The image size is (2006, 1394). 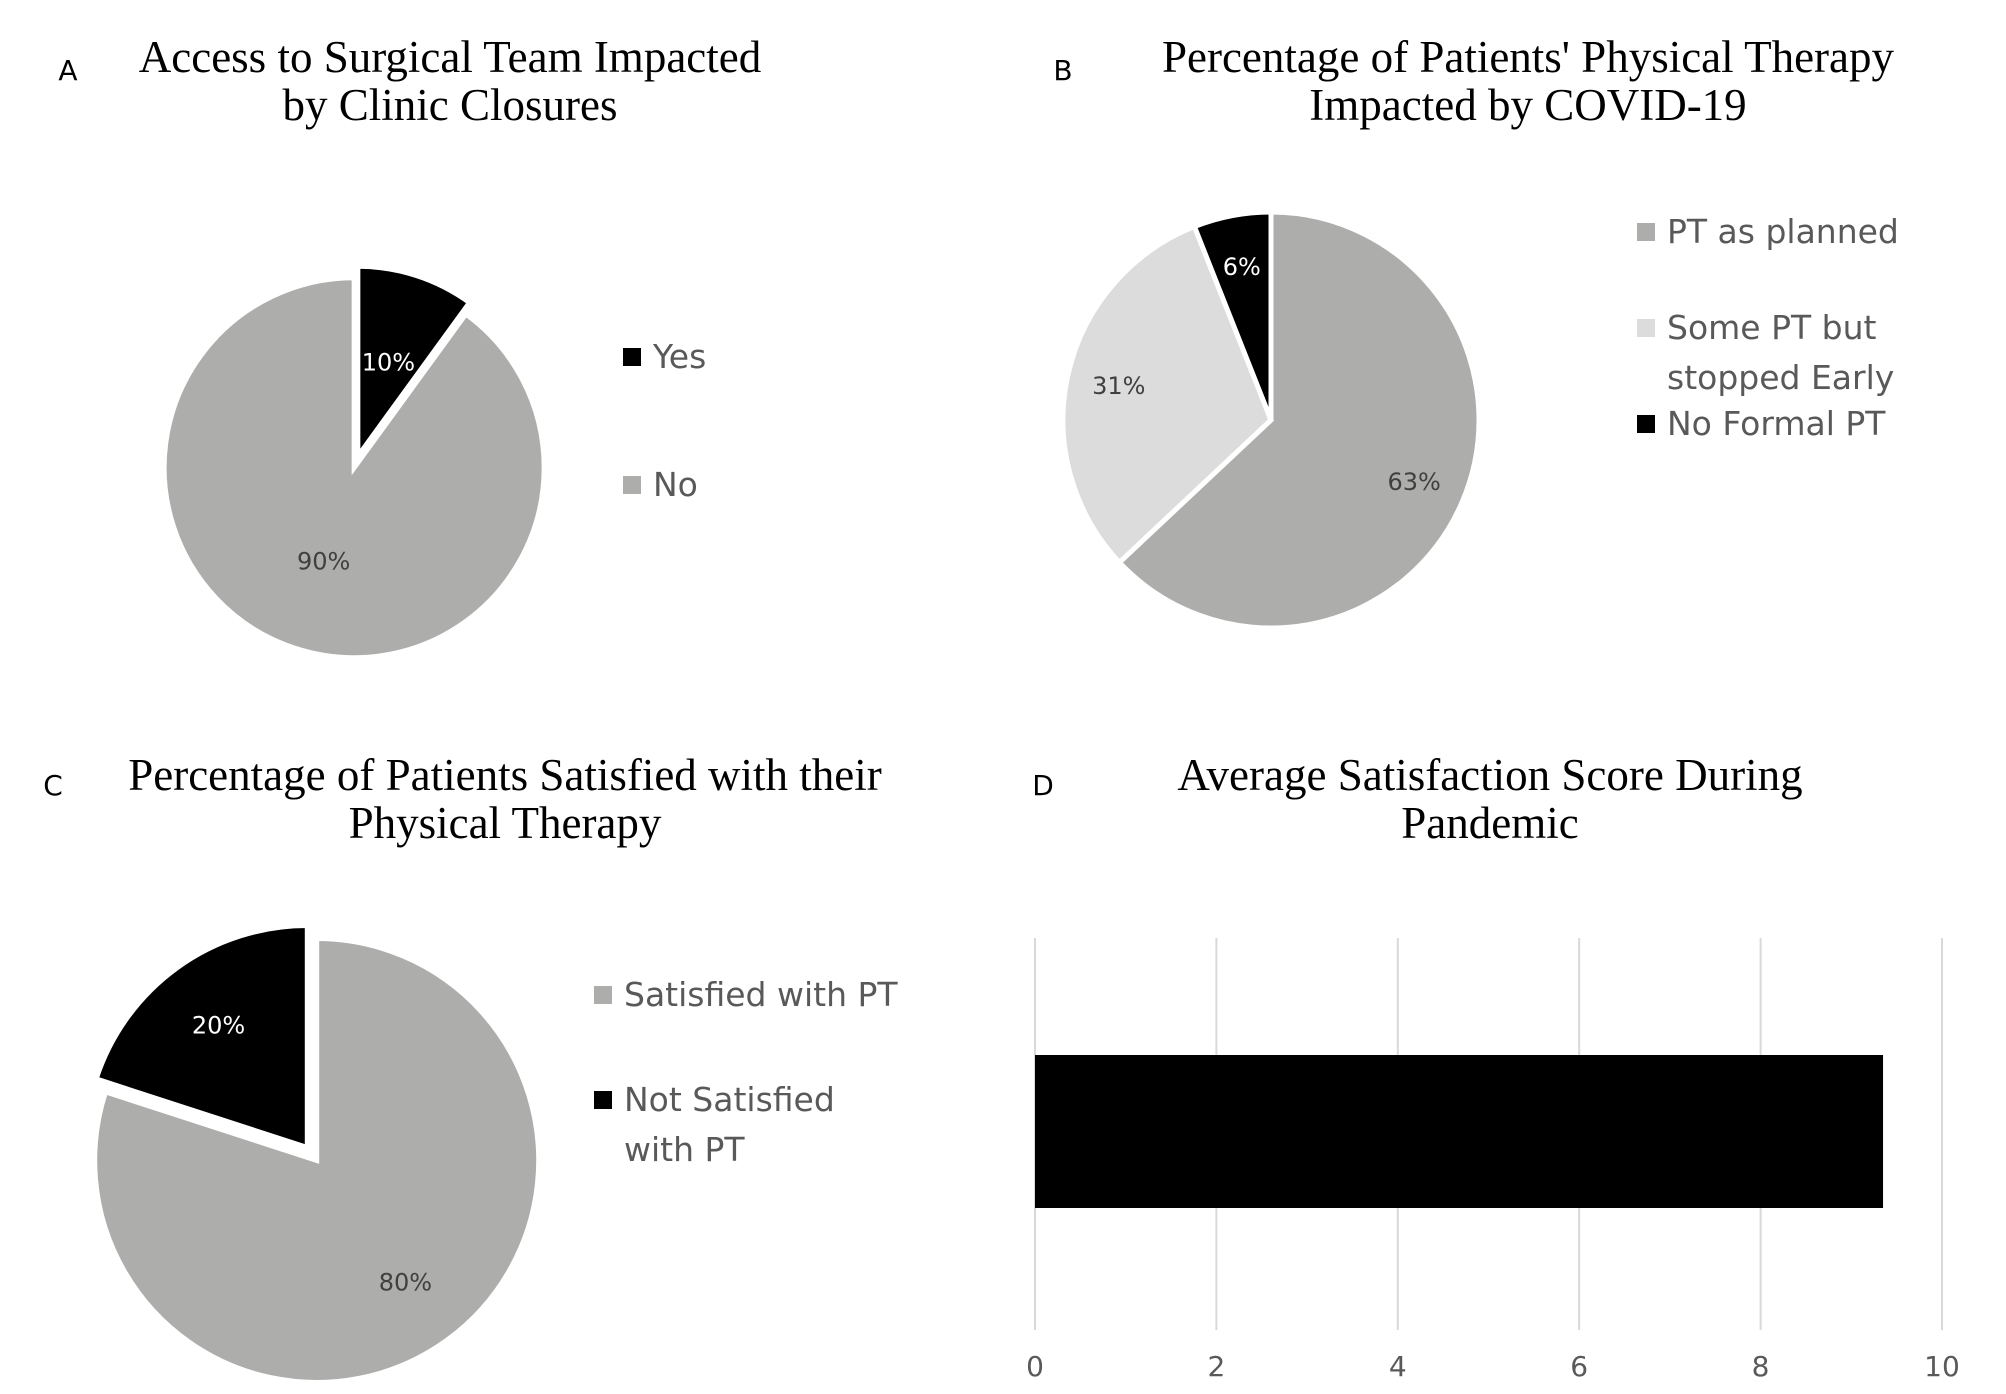 I want to click on panel-a-legend-label-yes: Yes, so click(x=679, y=356).